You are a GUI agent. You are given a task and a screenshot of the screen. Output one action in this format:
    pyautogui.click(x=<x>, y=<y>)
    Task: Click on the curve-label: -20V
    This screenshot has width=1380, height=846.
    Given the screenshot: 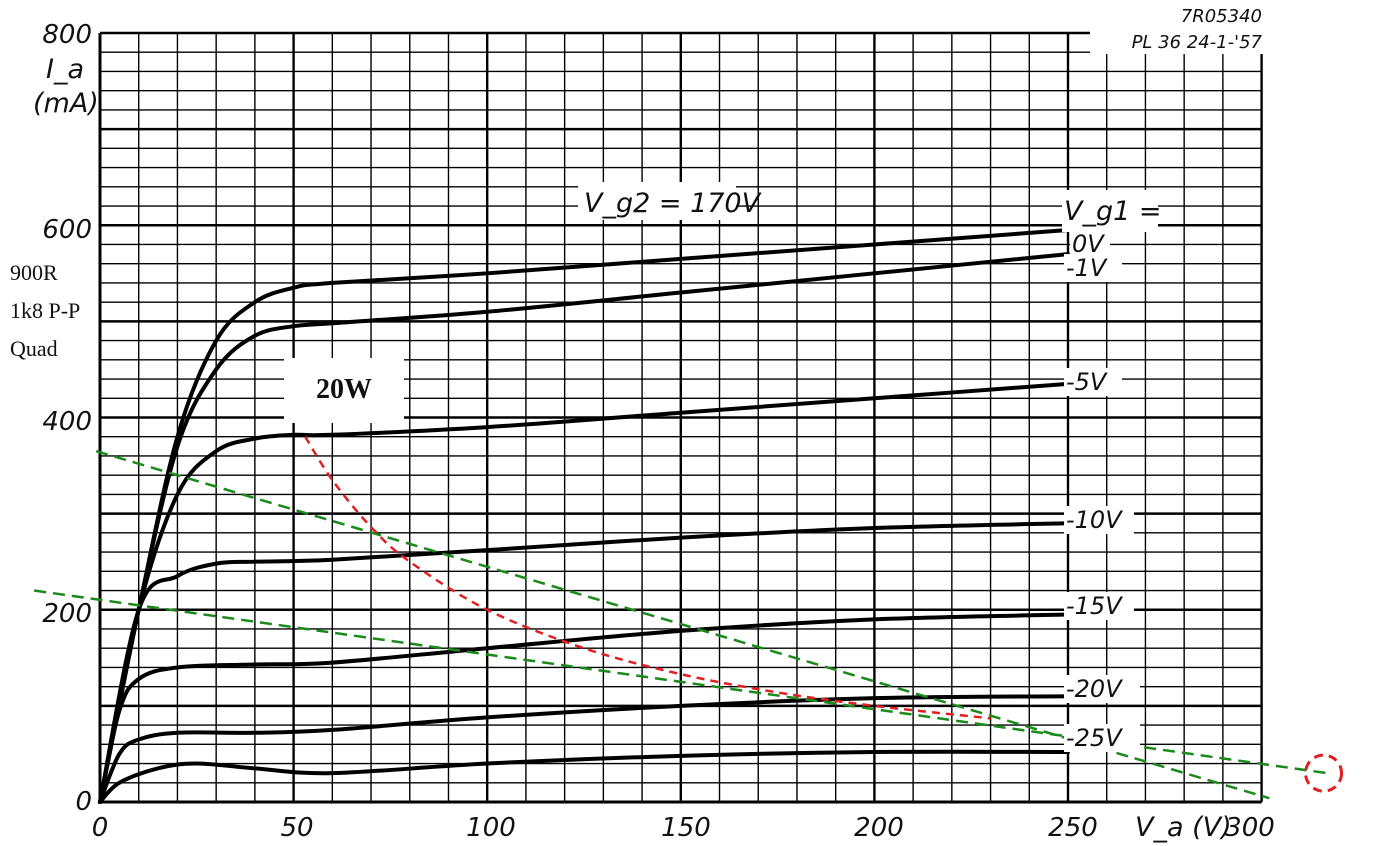 What is the action you would take?
    pyautogui.click(x=1094, y=689)
    